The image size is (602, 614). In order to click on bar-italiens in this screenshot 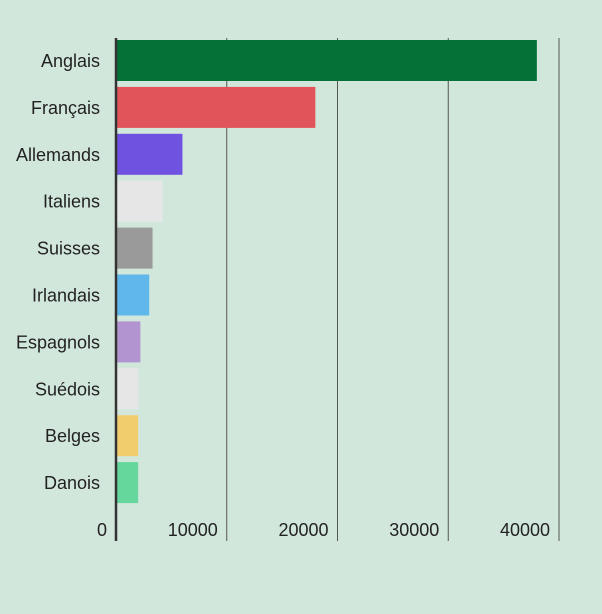, I will do `click(140, 201)`.